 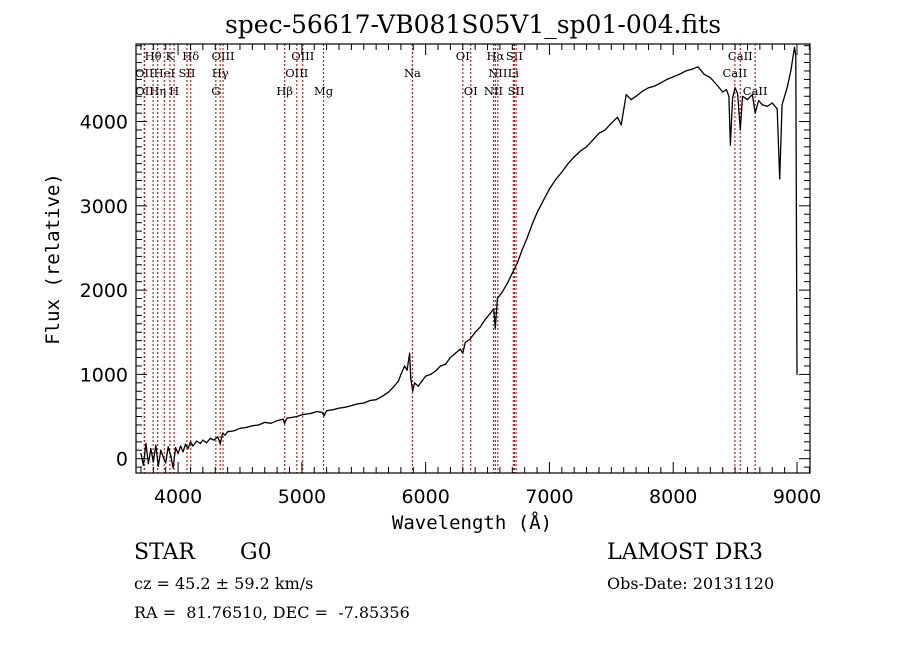 I want to click on x-tick-label: 6000, so click(x=425, y=497).